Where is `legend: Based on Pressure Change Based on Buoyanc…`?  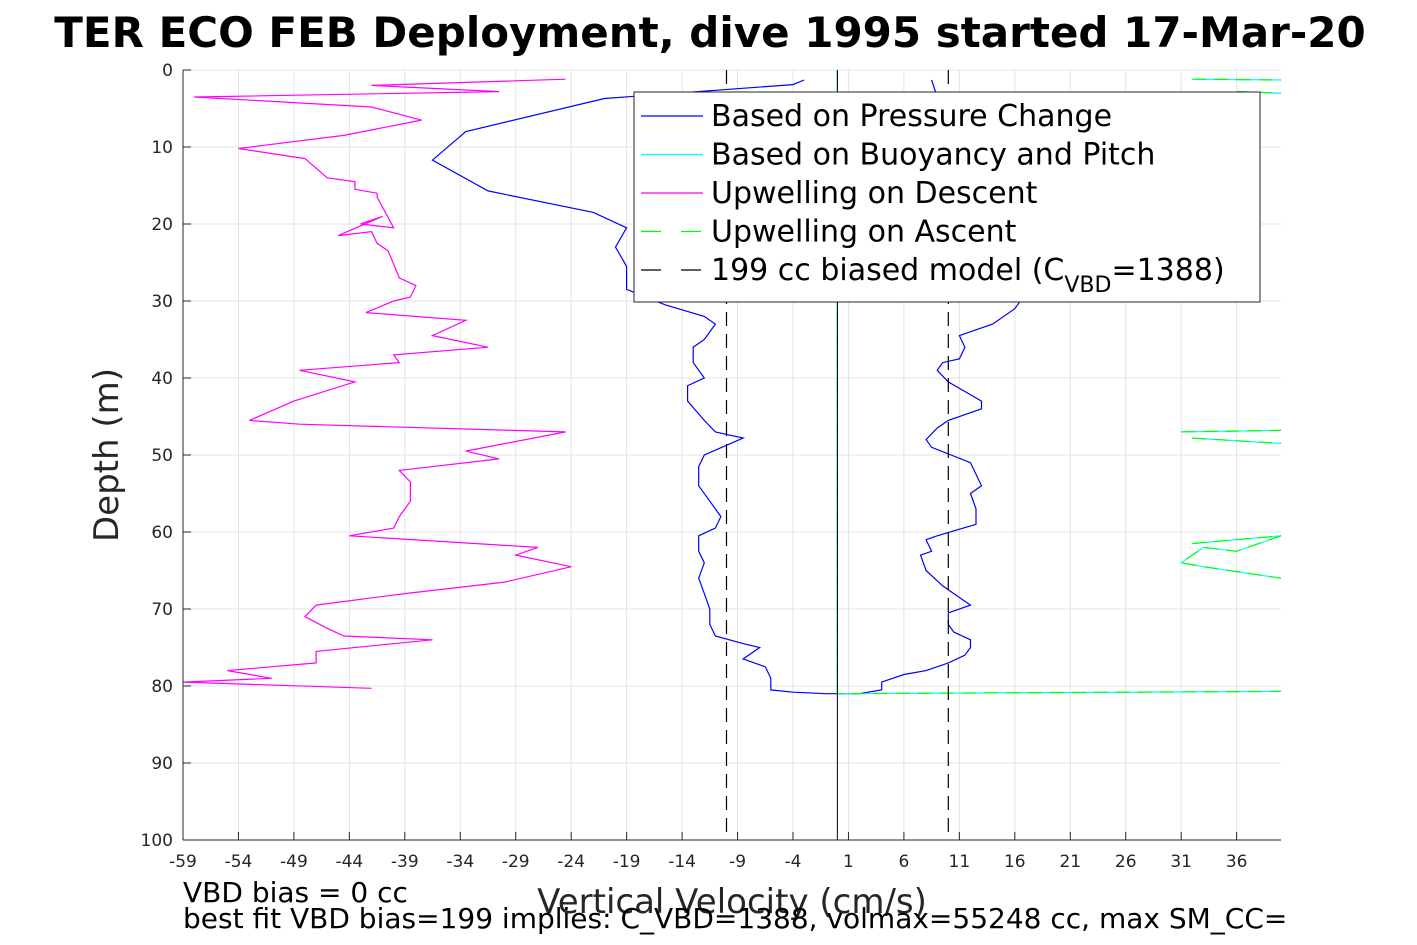 legend: Based on Pressure Change Based on Buoyanc… is located at coordinates (947, 197).